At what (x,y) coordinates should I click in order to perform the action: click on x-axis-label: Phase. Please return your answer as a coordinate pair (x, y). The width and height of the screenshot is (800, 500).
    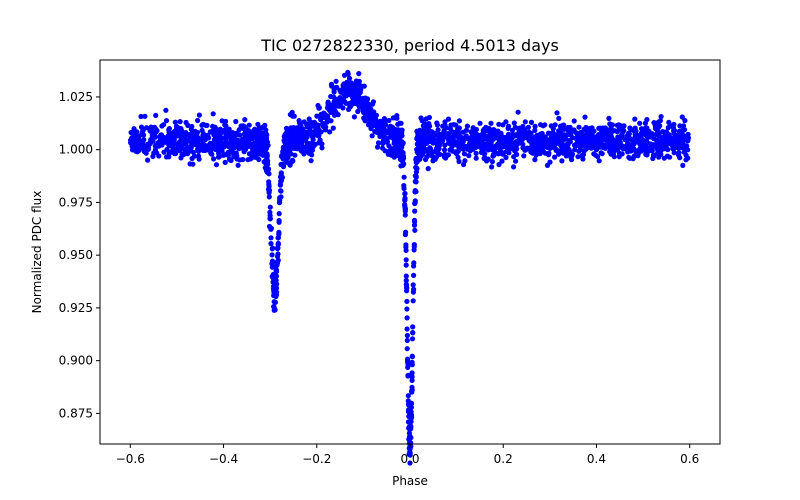
    Looking at the image, I should click on (410, 481).